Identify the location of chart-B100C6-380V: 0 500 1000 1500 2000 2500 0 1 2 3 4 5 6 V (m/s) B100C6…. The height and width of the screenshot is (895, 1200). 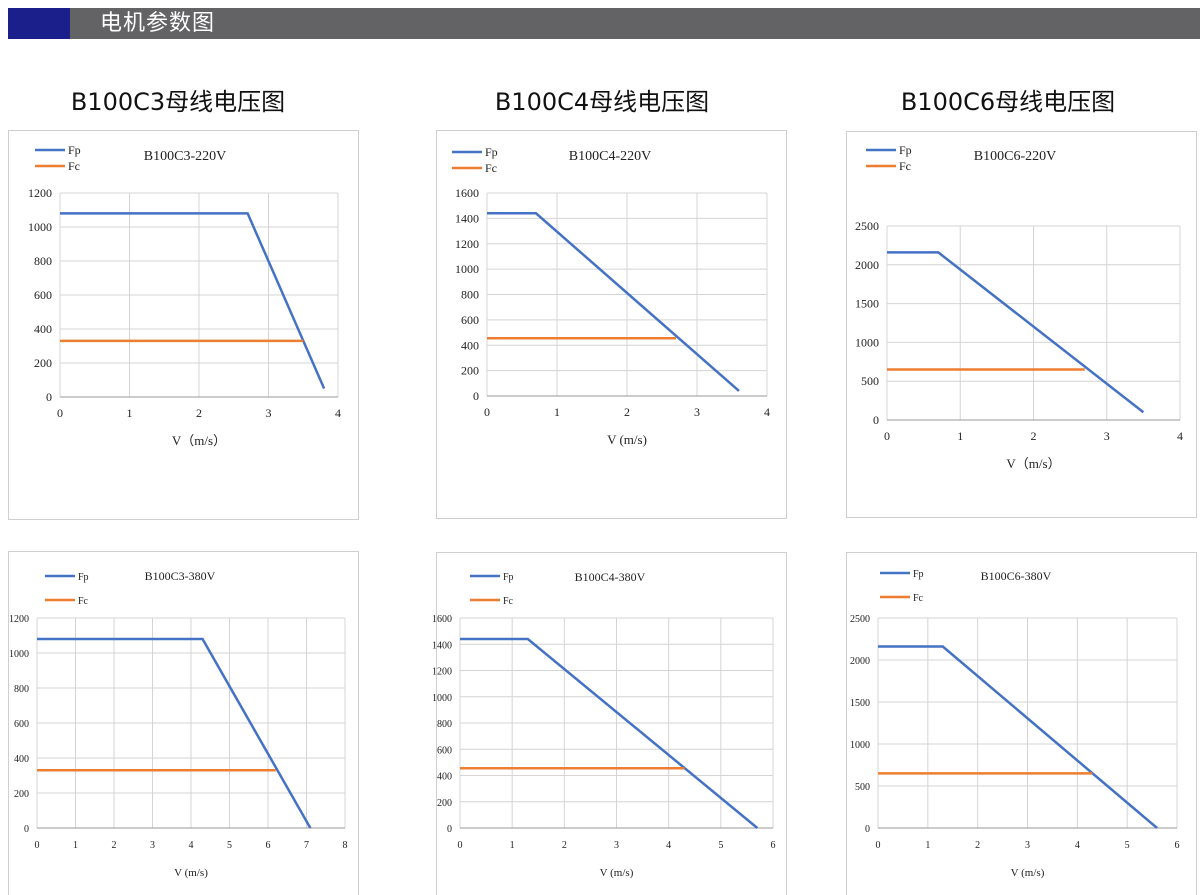
(1021, 723).